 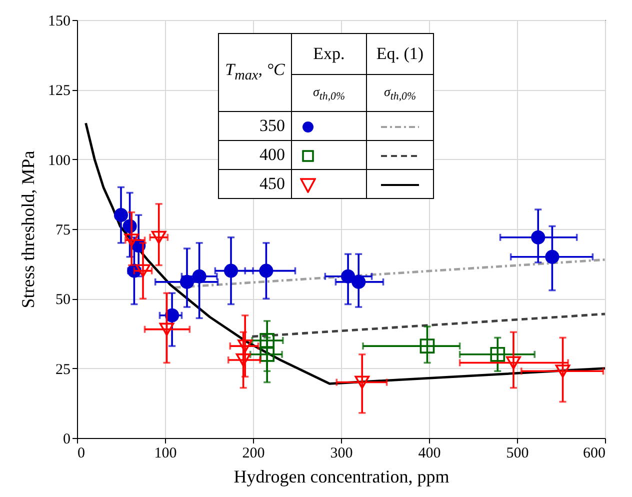 I want to click on x-tick-label: 100, so click(x=165, y=454).